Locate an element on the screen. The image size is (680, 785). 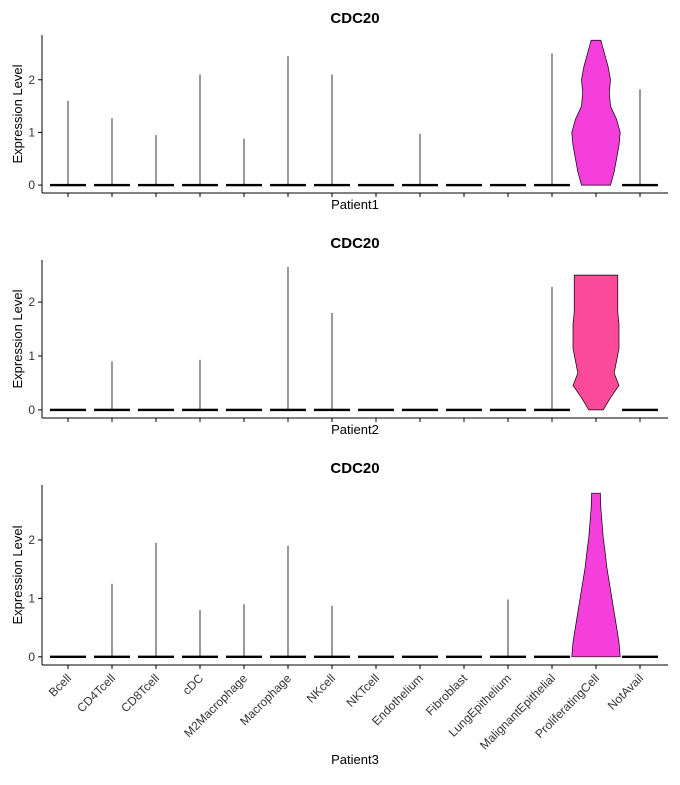
x-tick-label: cDC is located at coordinates (193, 684).